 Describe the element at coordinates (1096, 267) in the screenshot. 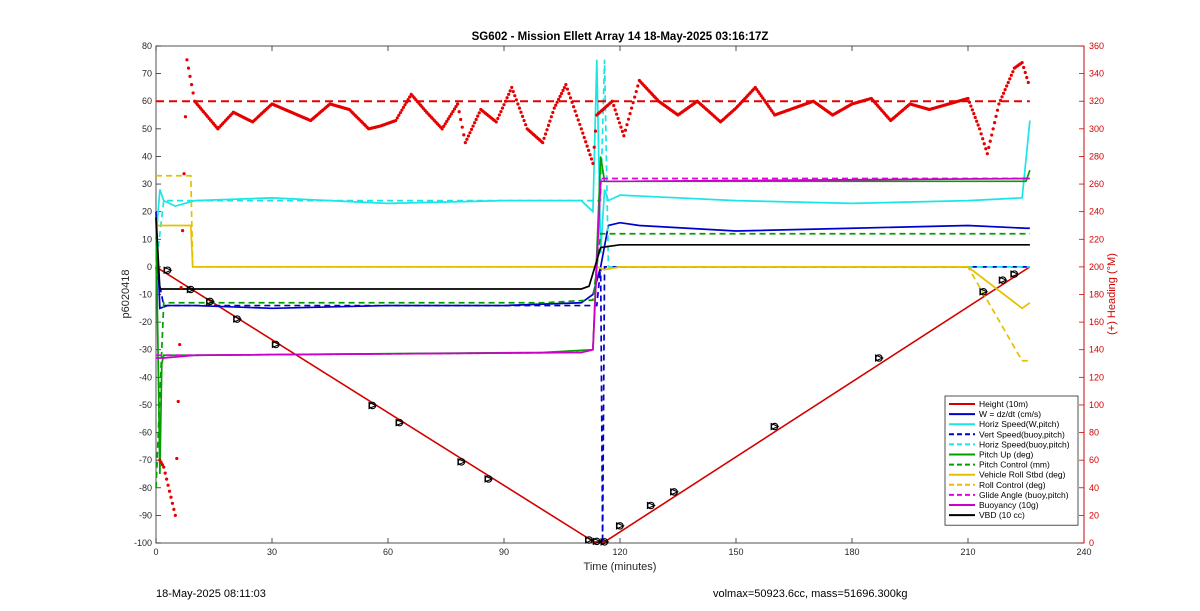

I see `y-right-tick-label: 200` at that location.